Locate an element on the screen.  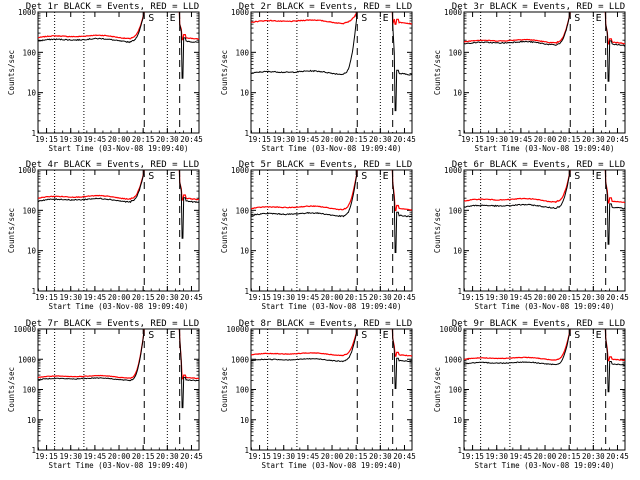
panel-title: Det 6r BLACK = Events, RED = LLD is located at coordinates (538, 165).